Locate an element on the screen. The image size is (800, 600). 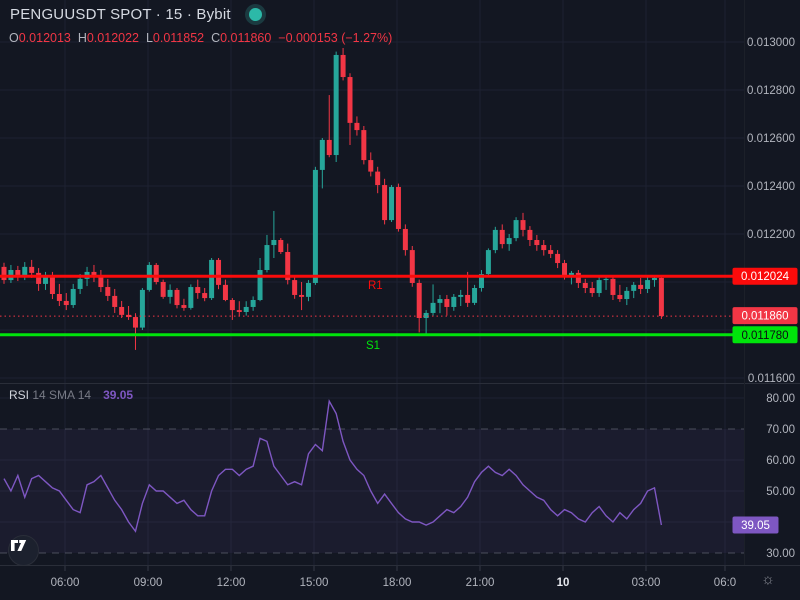
axis-label: 0.012600 is located at coordinates (771, 139).